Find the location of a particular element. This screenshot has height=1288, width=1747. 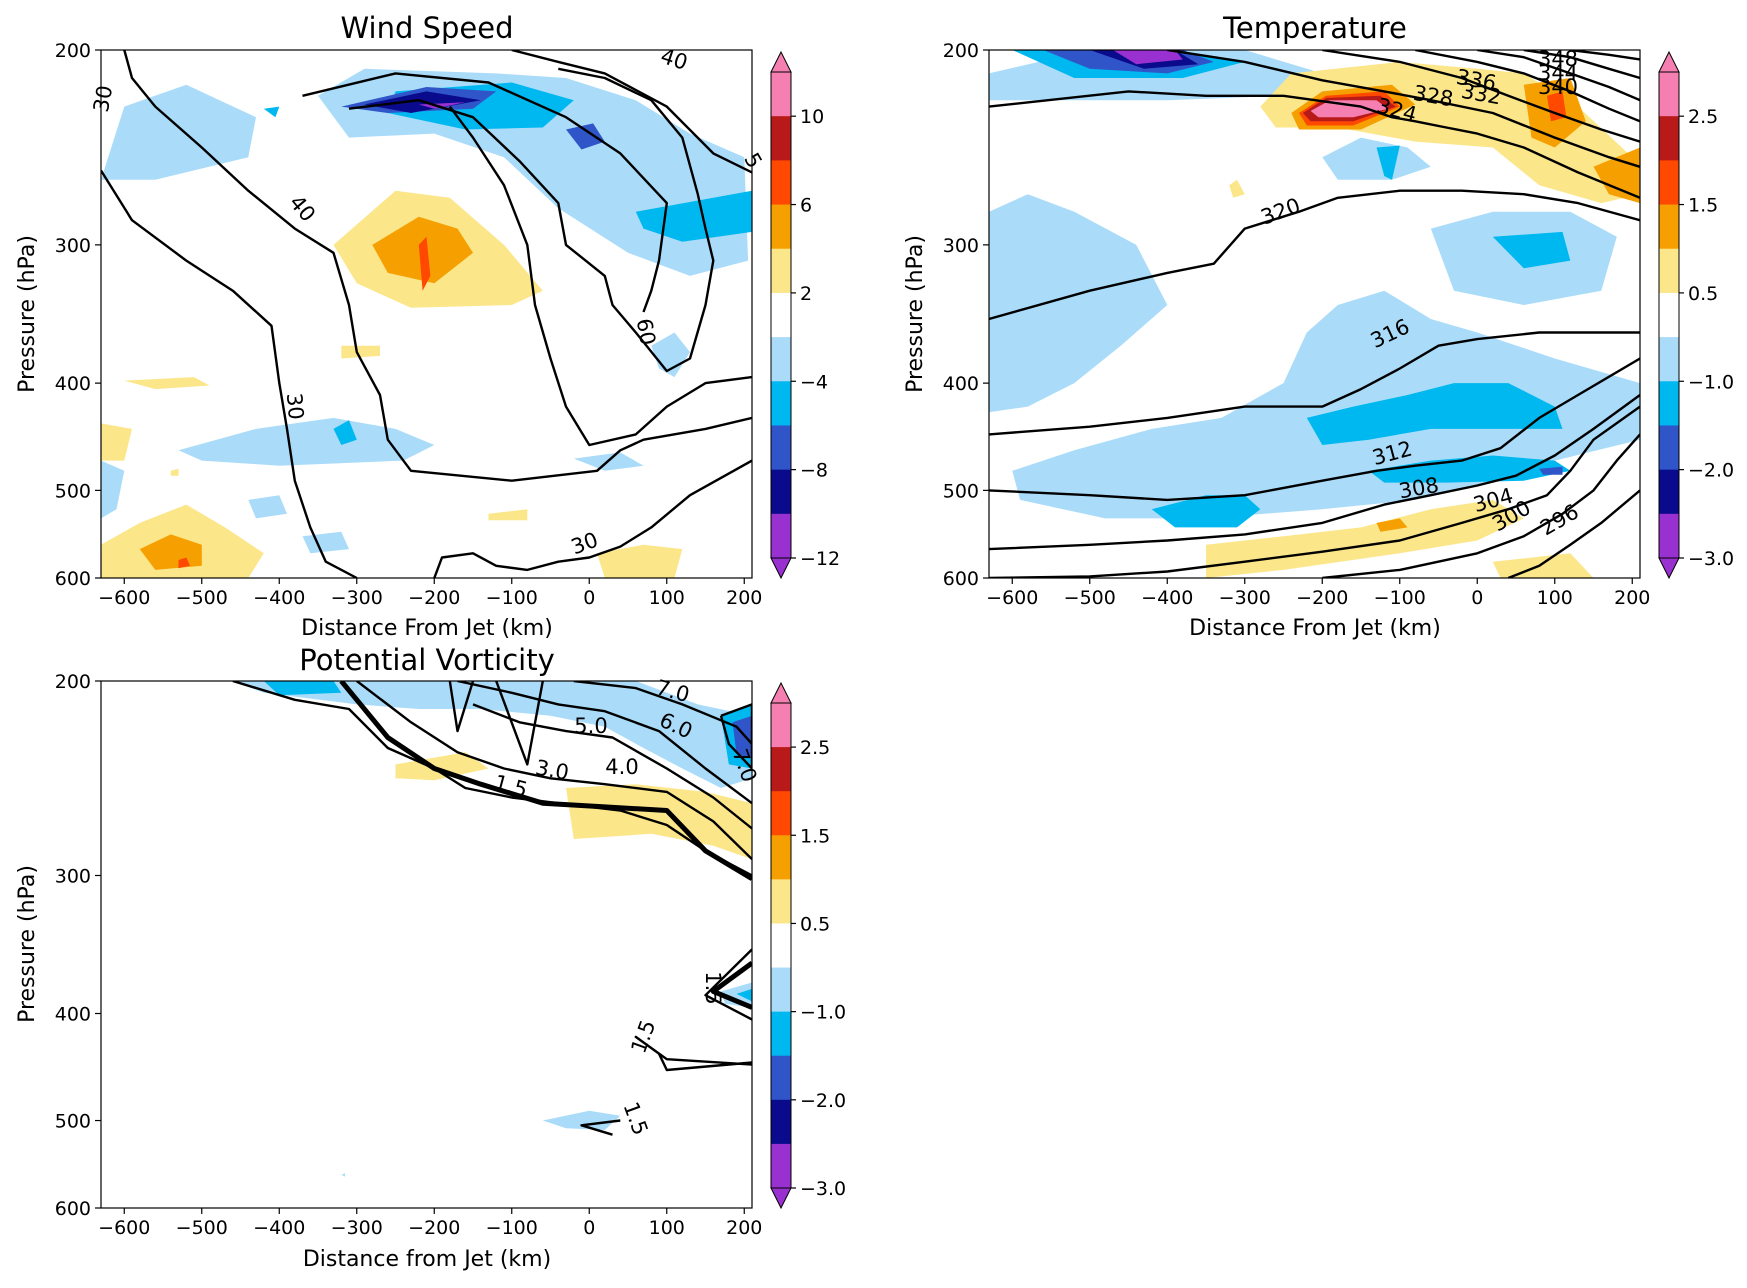

contour-label: 30 is located at coordinates (103, 99).